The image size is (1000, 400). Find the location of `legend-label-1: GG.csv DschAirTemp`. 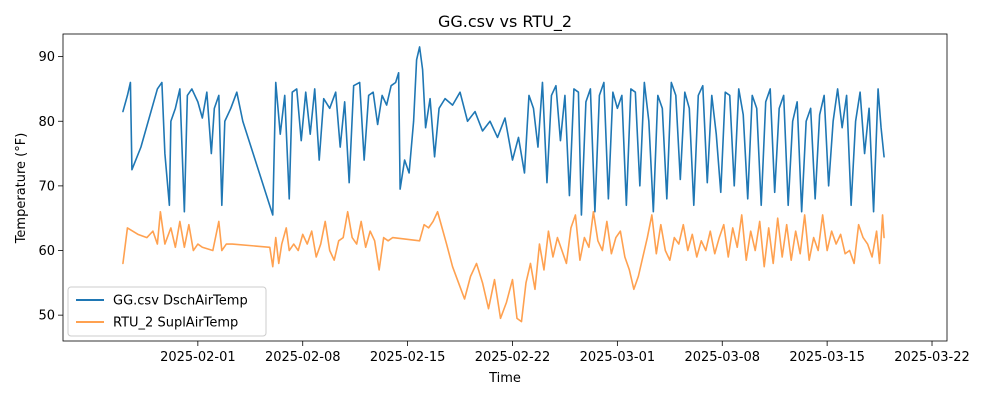

legend-label-1: GG.csv DschAirTemp is located at coordinates (180, 301).